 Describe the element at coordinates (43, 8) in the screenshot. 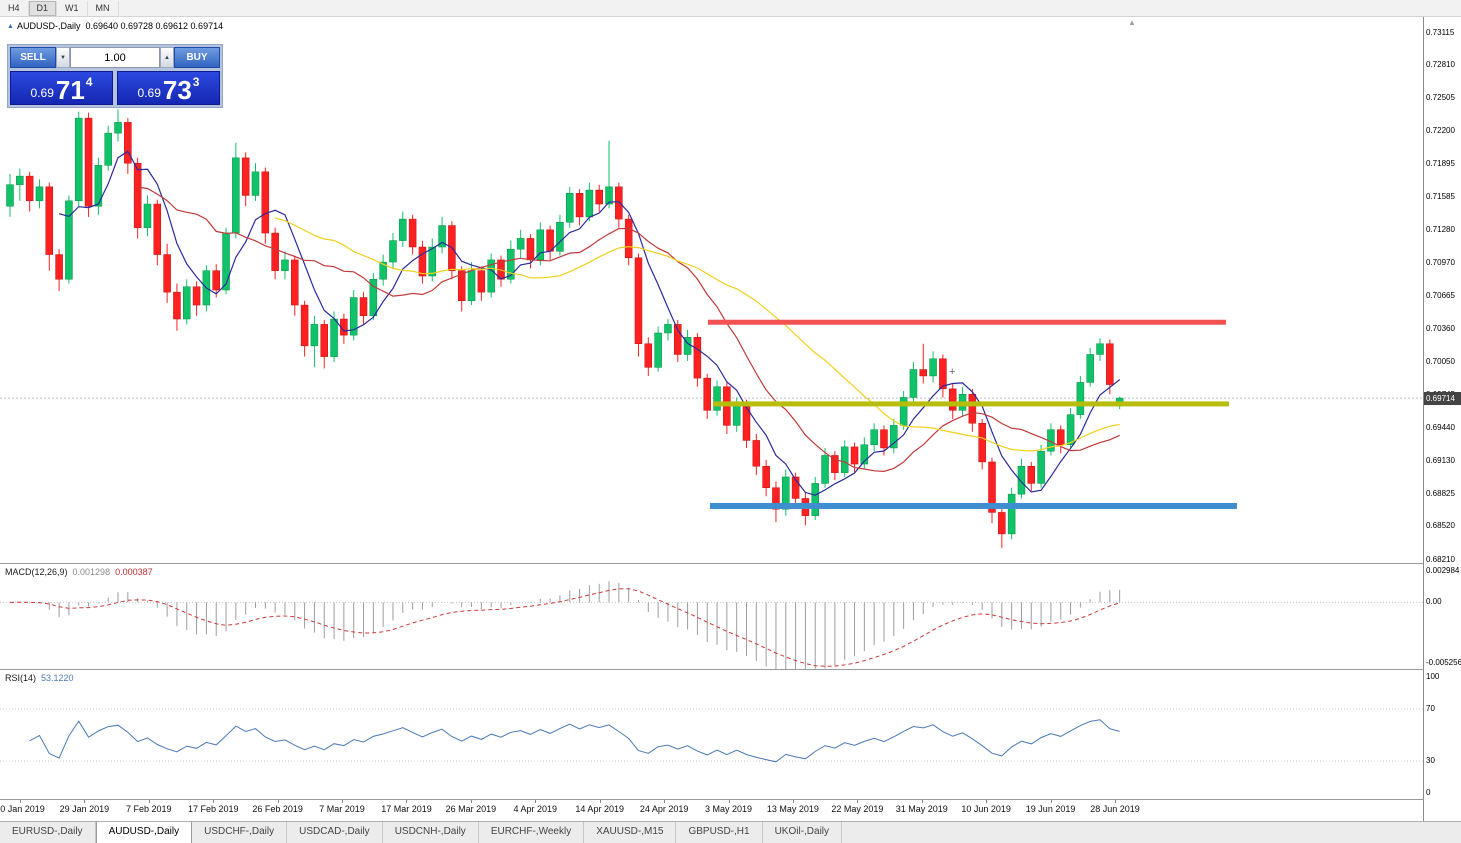

I see `timeframe-d1-button: D1` at that location.